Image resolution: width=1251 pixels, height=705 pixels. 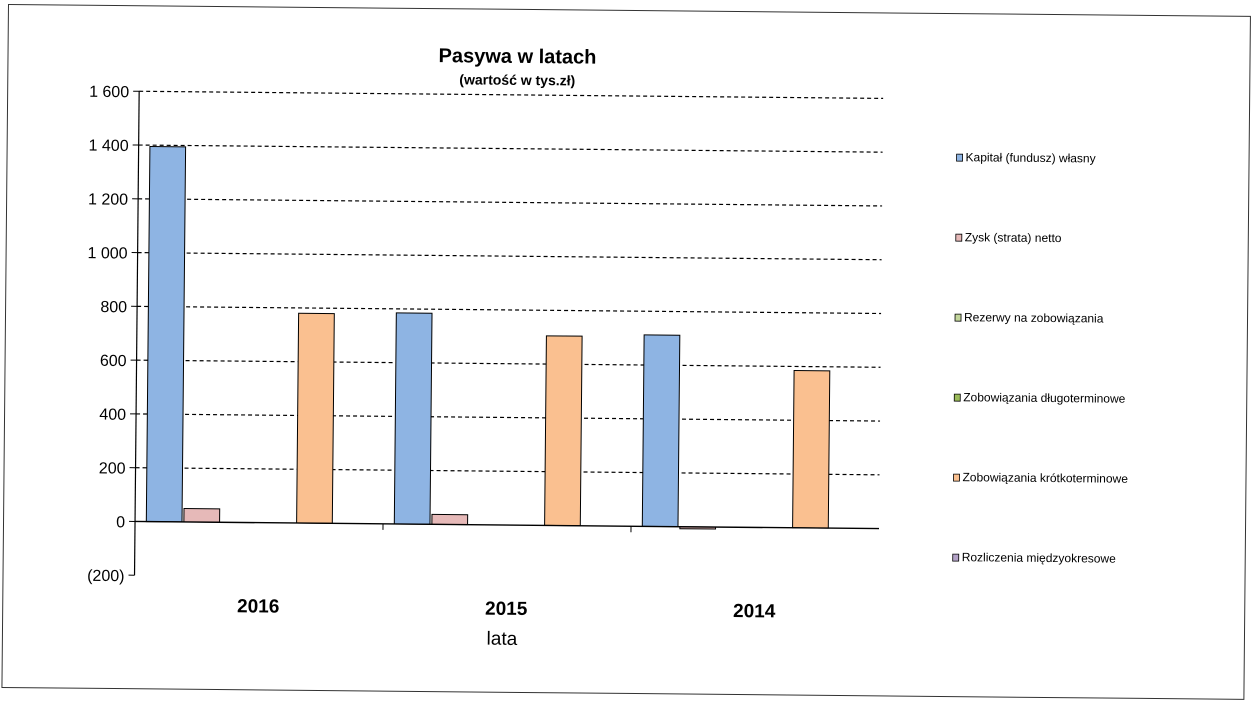 I want to click on y-tick-label: 1 200, so click(x=108, y=199).